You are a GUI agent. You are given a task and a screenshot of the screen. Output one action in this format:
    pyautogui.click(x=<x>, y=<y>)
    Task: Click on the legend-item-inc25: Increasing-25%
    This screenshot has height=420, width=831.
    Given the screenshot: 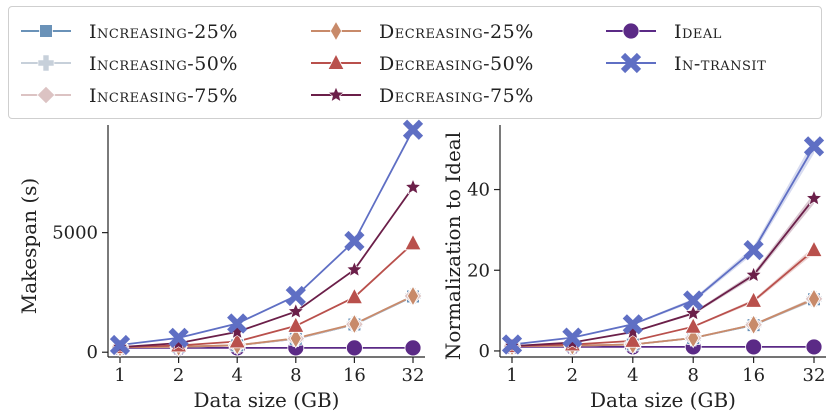 What is the action you would take?
    pyautogui.click(x=129, y=32)
    